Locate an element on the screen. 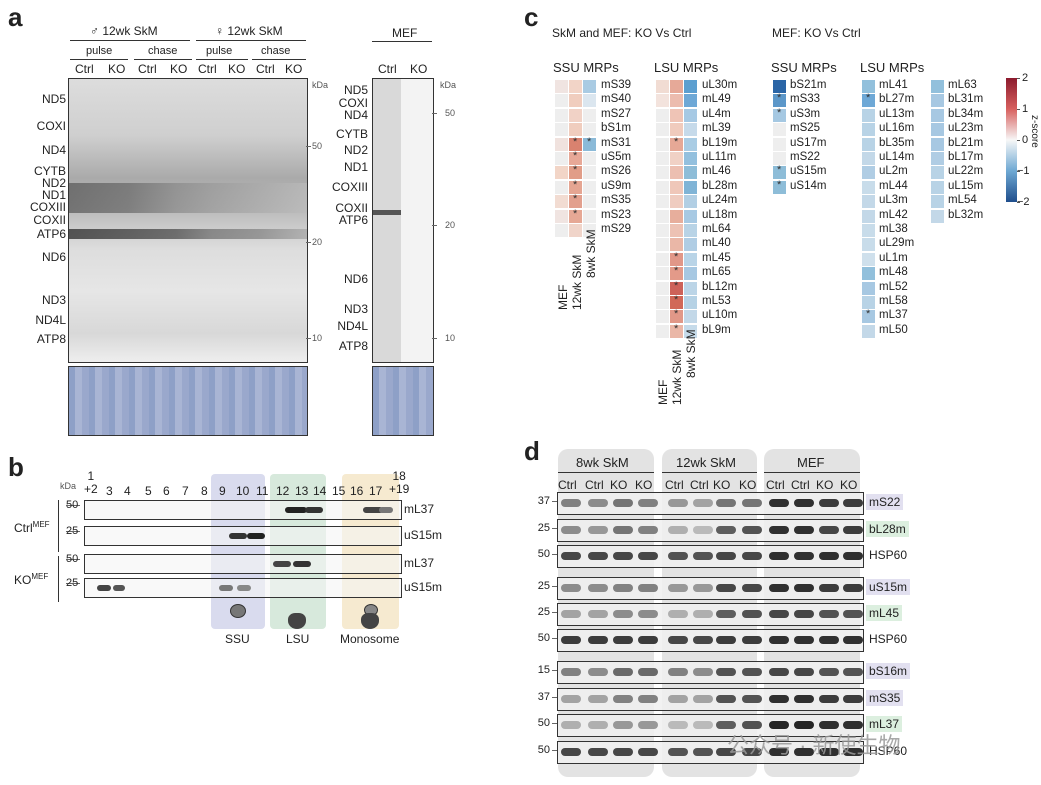 This screenshot has height=785, width=1041. protein-label: bL28m is located at coordinates (887, 529).